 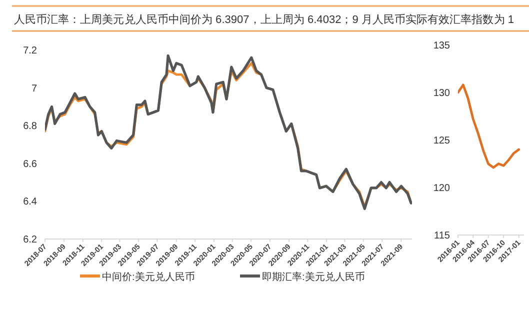 What do you see at coordinates (30, 164) in the screenshot?
I see `y-tick-label: 6.6` at bounding box center [30, 164].